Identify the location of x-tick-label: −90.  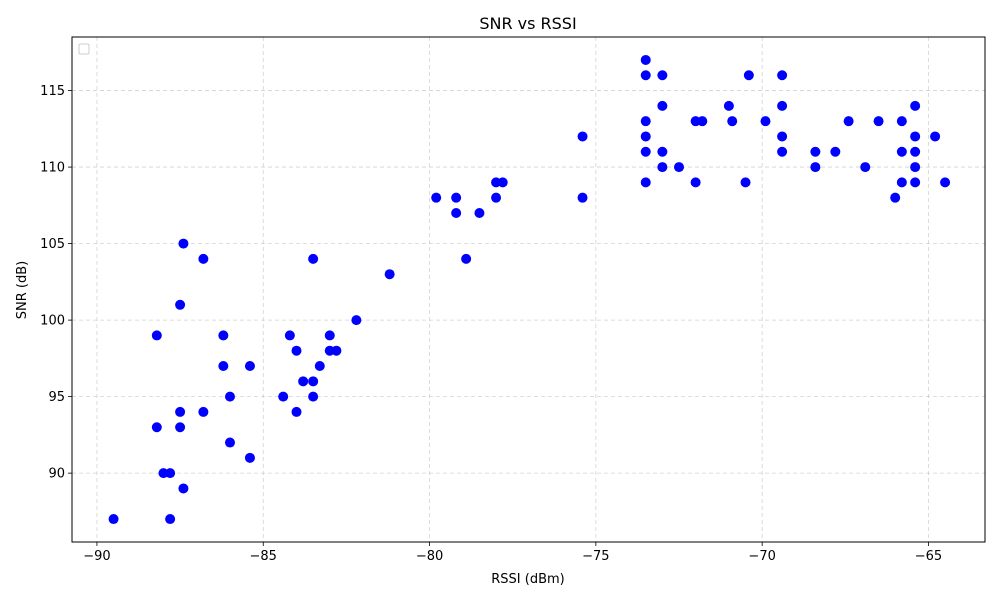
(96, 556).